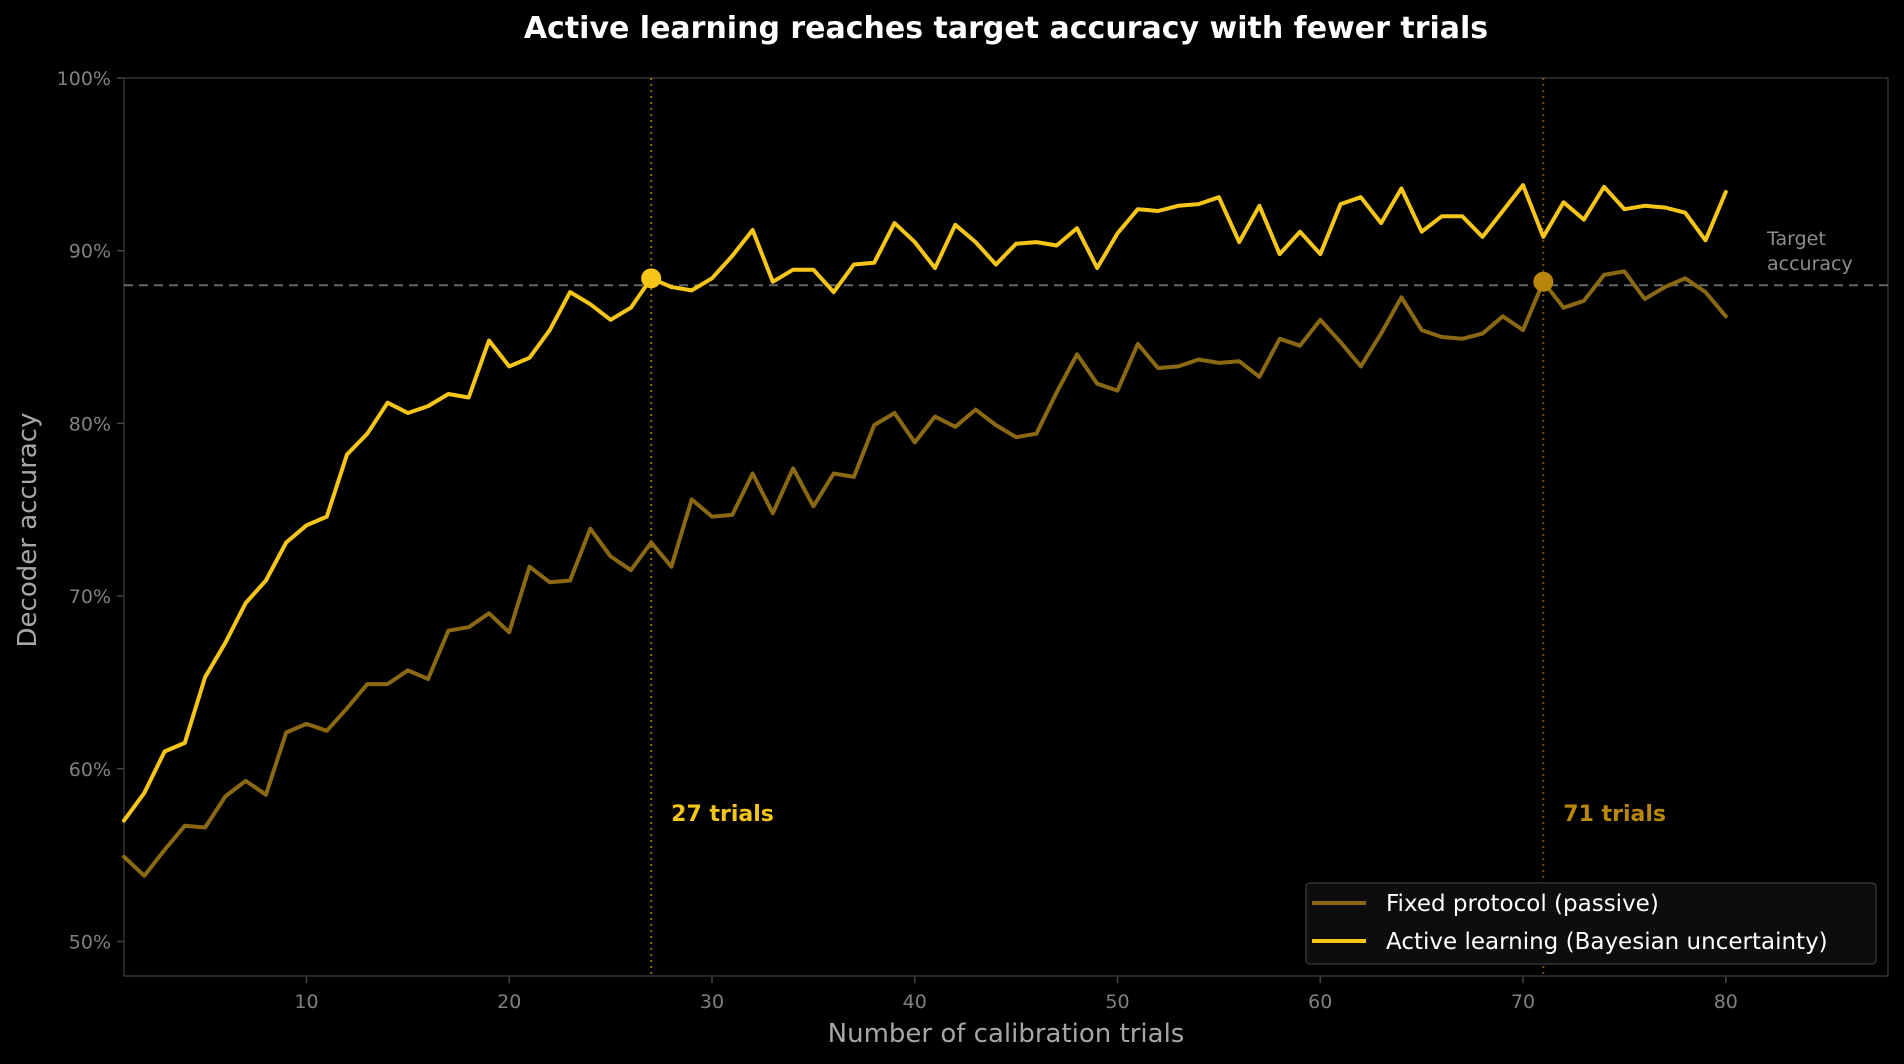 Image resolution: width=1904 pixels, height=1064 pixels. I want to click on x-axis-label: Number of calibration trials, so click(1006, 1034).